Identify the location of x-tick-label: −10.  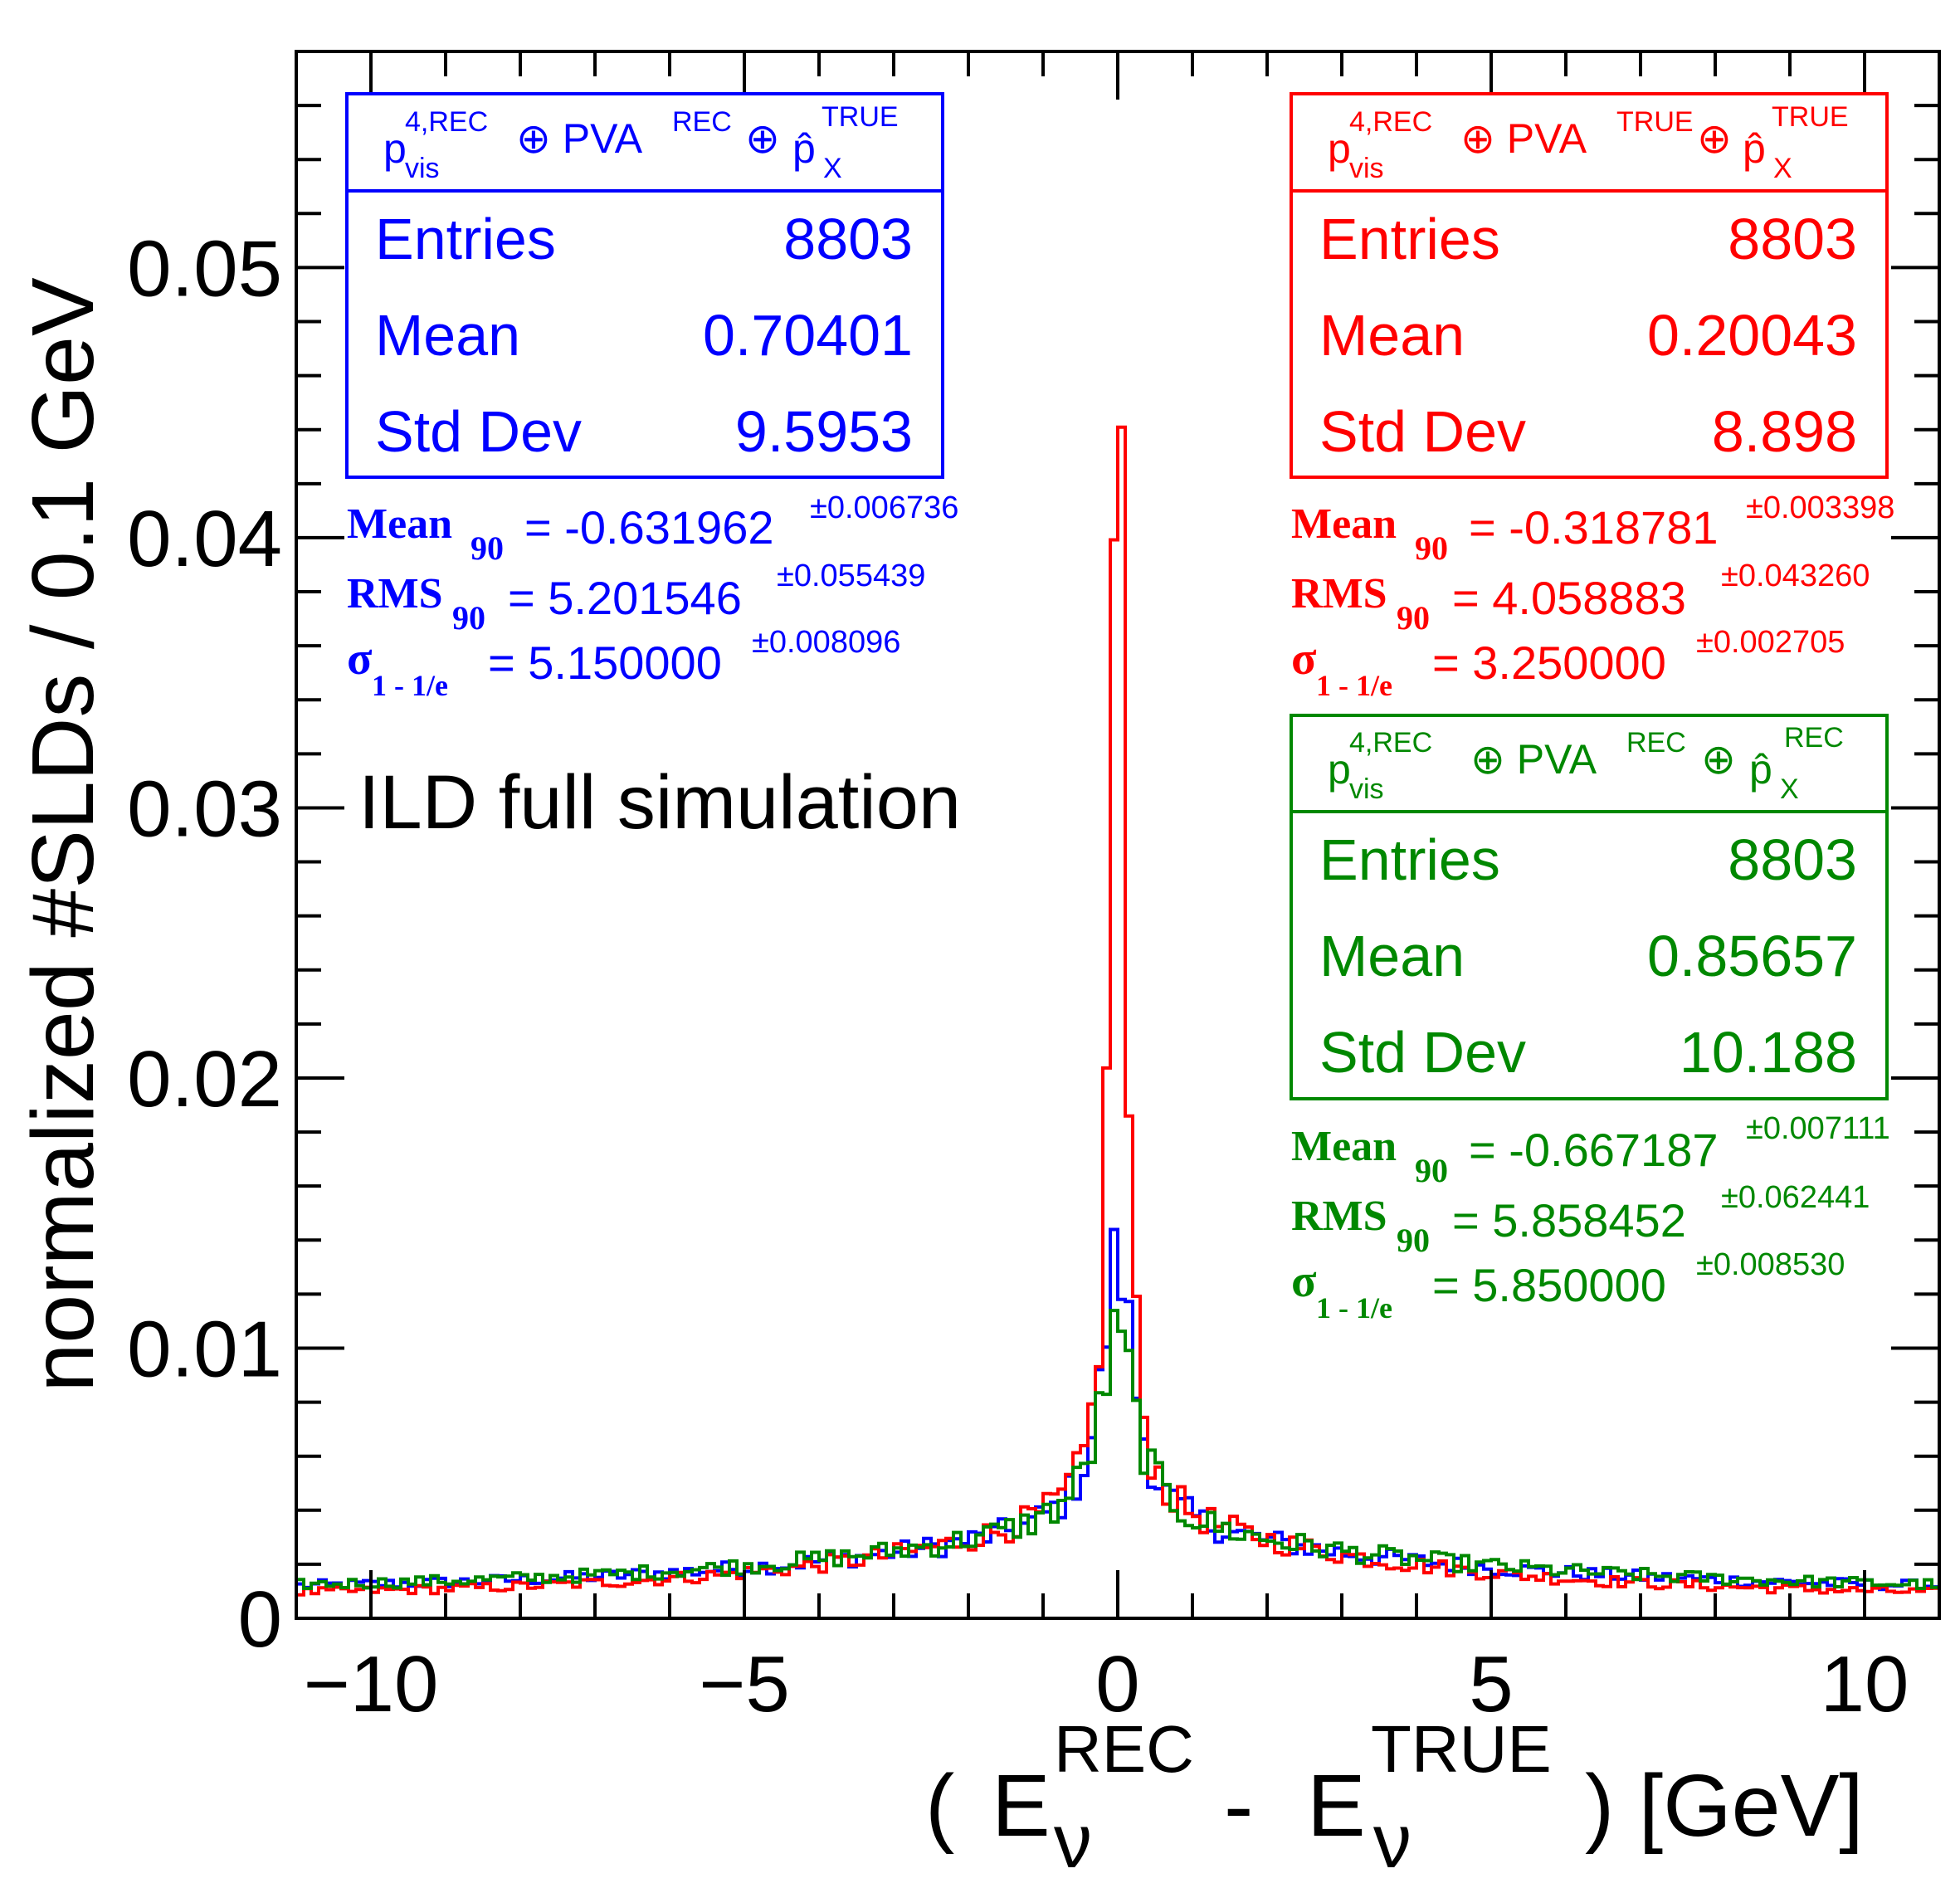
(371, 1684).